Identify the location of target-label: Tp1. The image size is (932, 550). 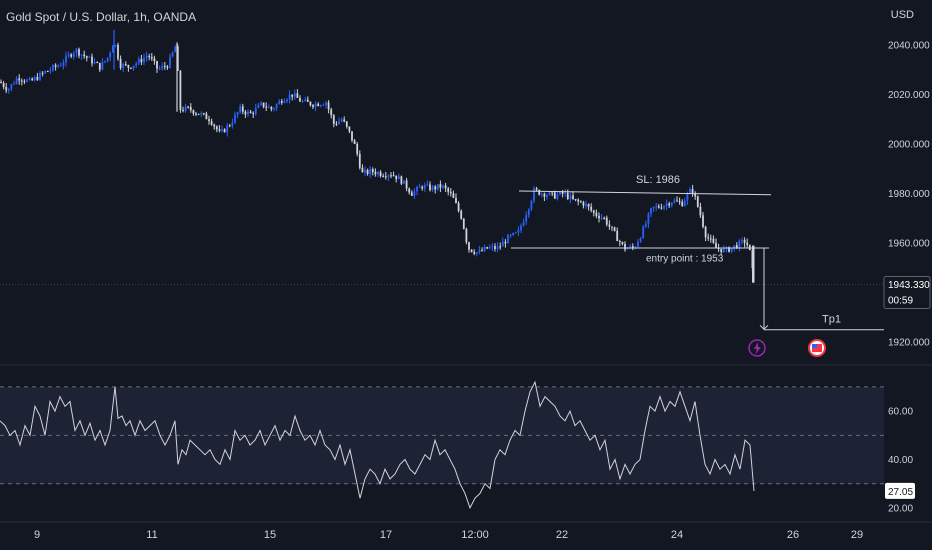
(831, 319).